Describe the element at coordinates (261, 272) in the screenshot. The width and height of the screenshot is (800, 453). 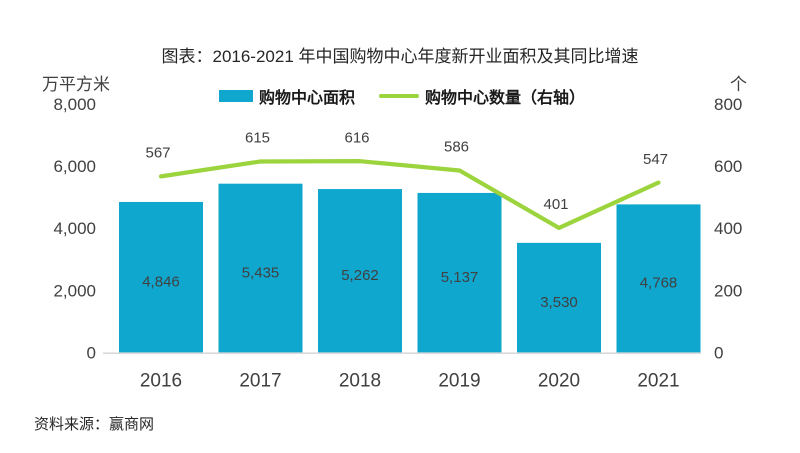
I see `bar-value-label: 5,435` at that location.